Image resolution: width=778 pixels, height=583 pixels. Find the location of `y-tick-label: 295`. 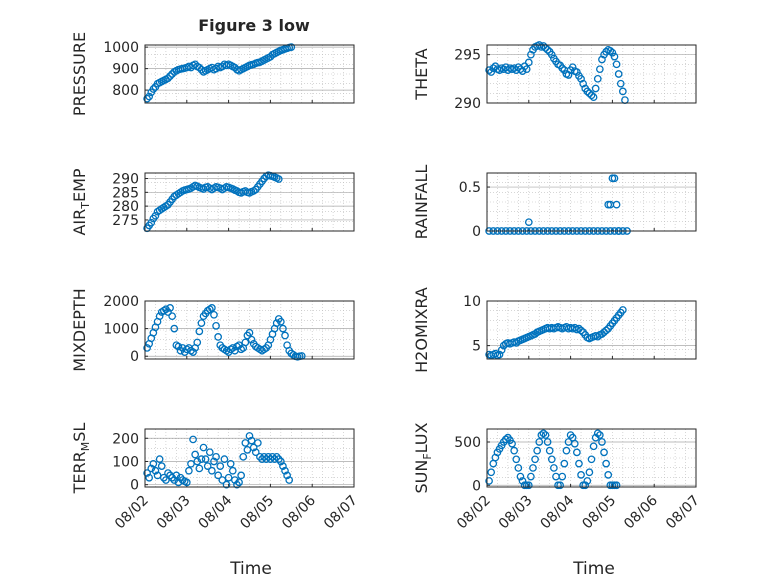

y-tick-label: 295 is located at coordinates (467, 56).